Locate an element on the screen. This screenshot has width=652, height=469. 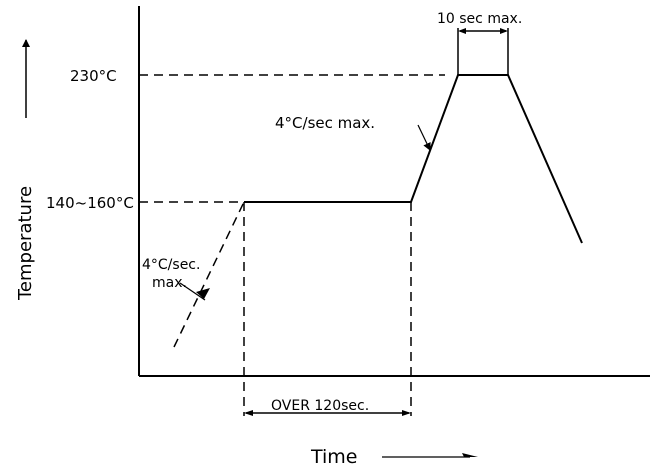
peak-duration-label: 10 sec max. is located at coordinates (479, 19).